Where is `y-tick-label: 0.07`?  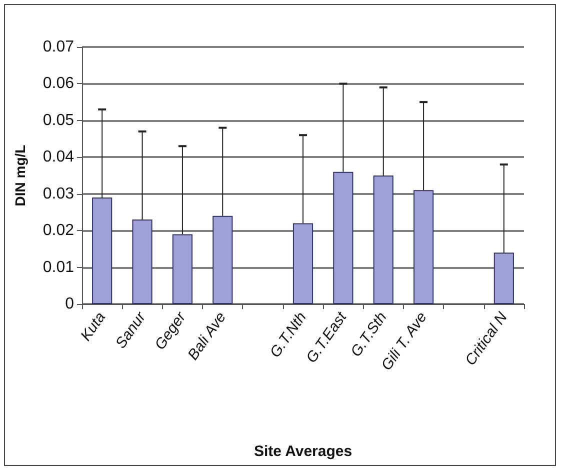 y-tick-label: 0.07 is located at coordinates (58, 47).